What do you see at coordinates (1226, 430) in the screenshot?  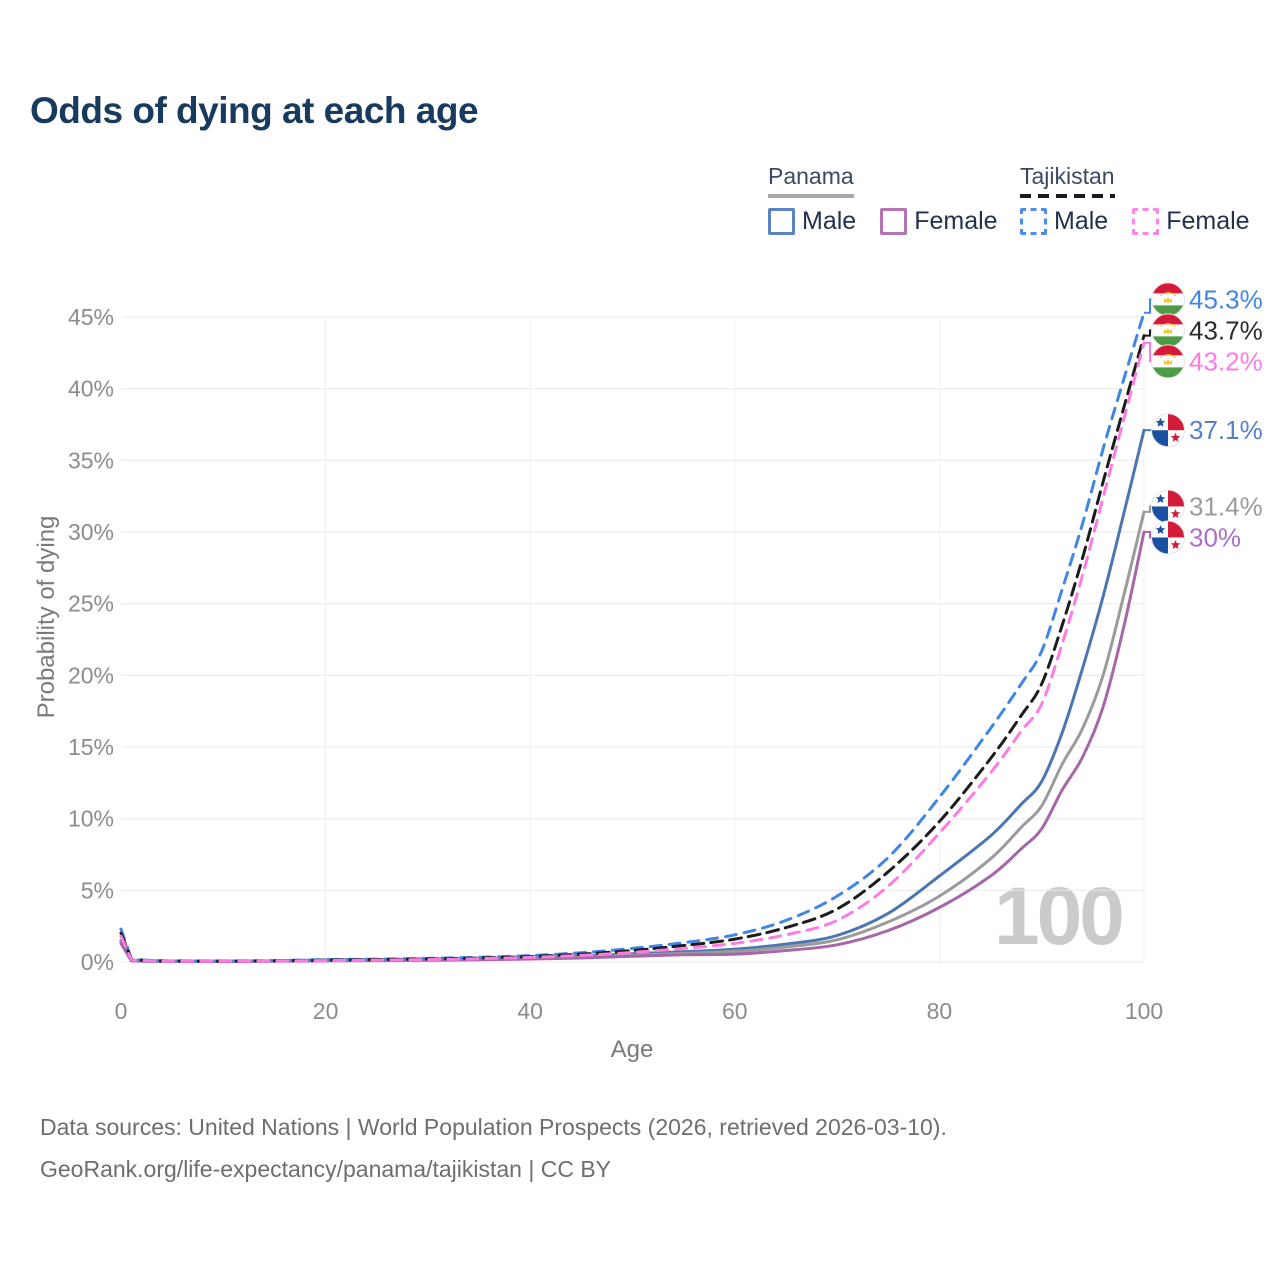 I see `value-label-panama-male: 37.1%` at bounding box center [1226, 430].